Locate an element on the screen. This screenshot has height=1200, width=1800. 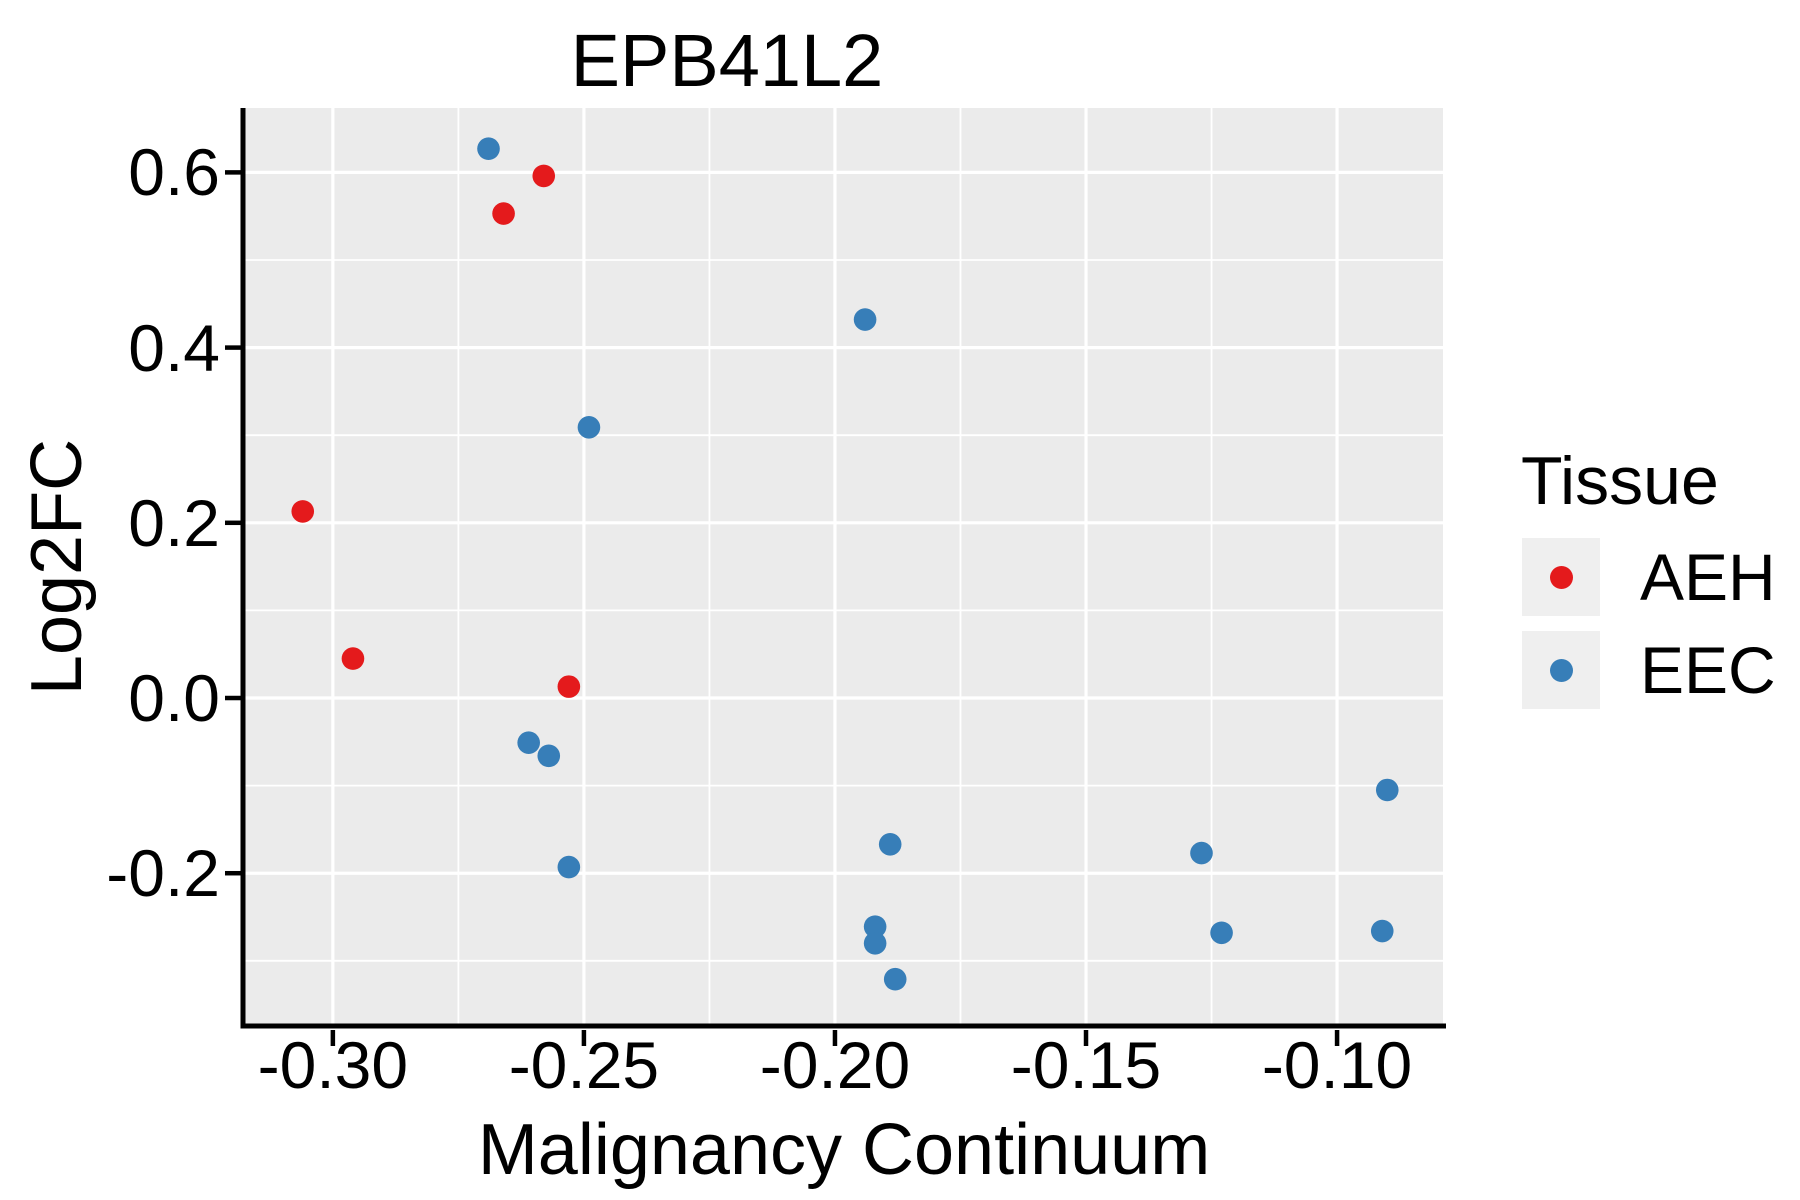
x-tick-label: -0.20 is located at coordinates (835, 1065).